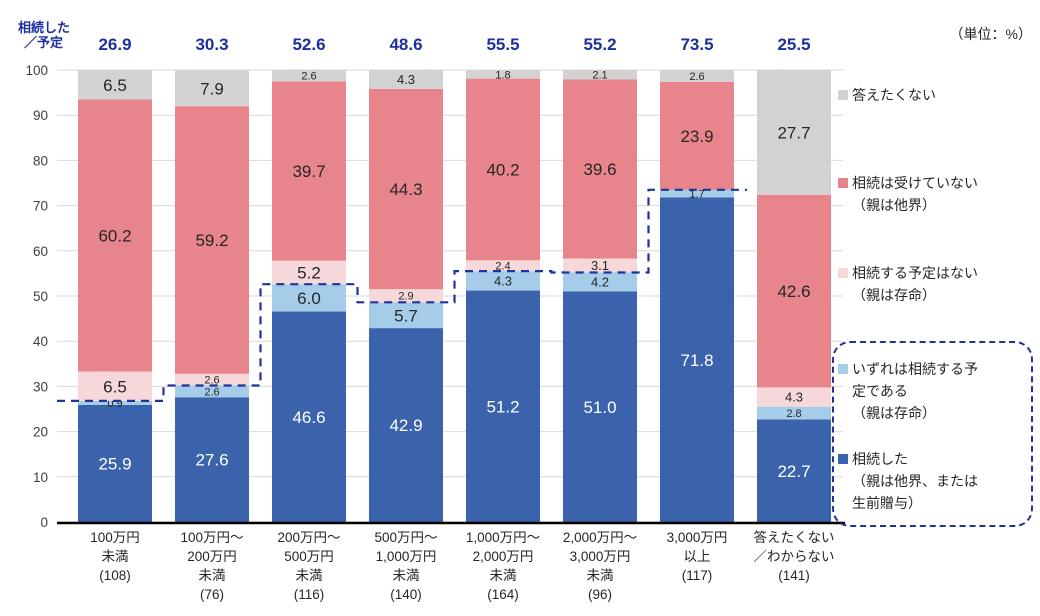  I want to click on segment-value-label: 42.9, so click(405, 425).